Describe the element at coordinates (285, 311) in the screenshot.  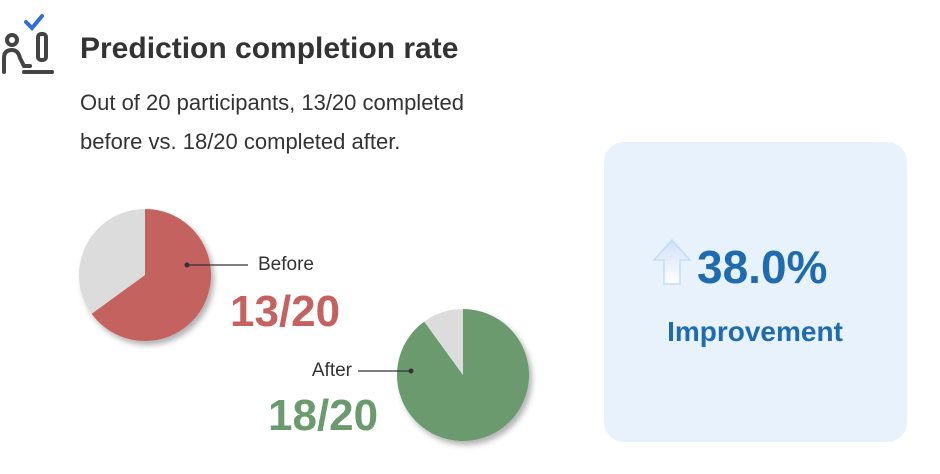
I see `pie-value-label: 13/20` at that location.